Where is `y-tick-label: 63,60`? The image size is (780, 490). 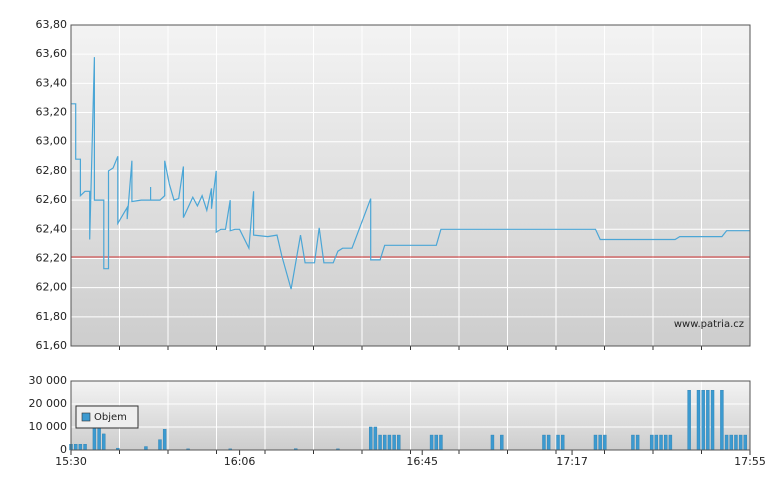
y-tick-label: 63,60 is located at coordinates (52, 53).